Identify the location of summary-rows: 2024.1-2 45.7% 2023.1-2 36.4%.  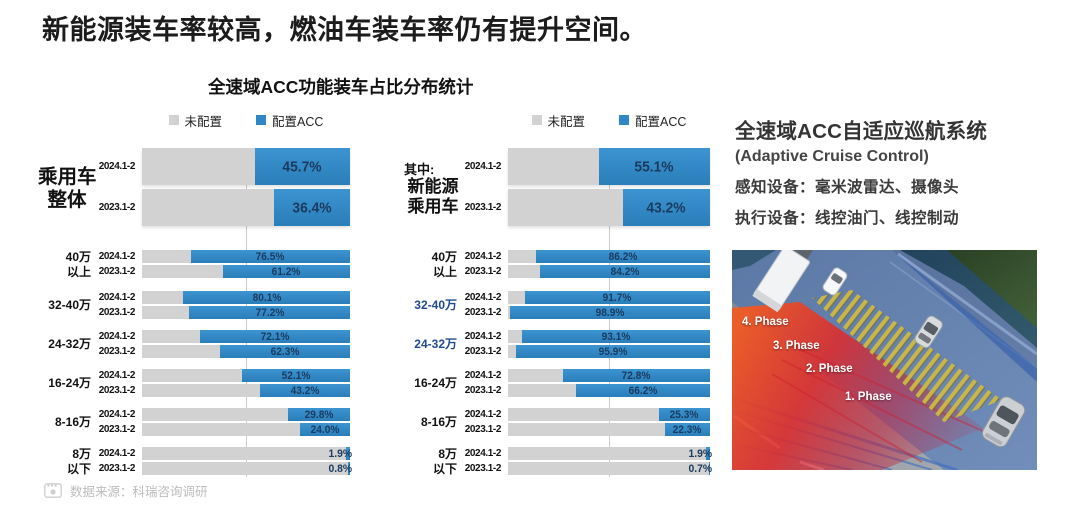
(223, 189).